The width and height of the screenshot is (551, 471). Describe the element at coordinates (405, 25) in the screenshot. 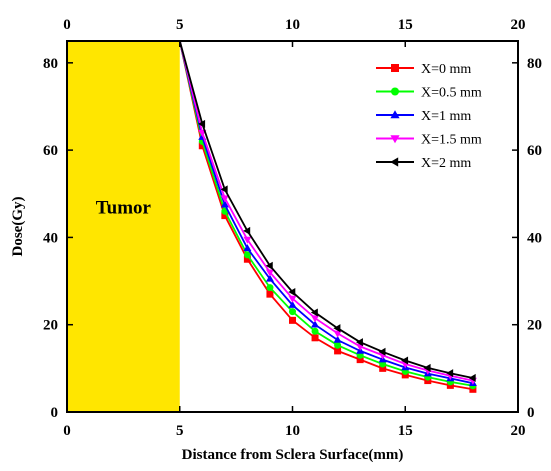

I see `top-tick-label: 15` at that location.